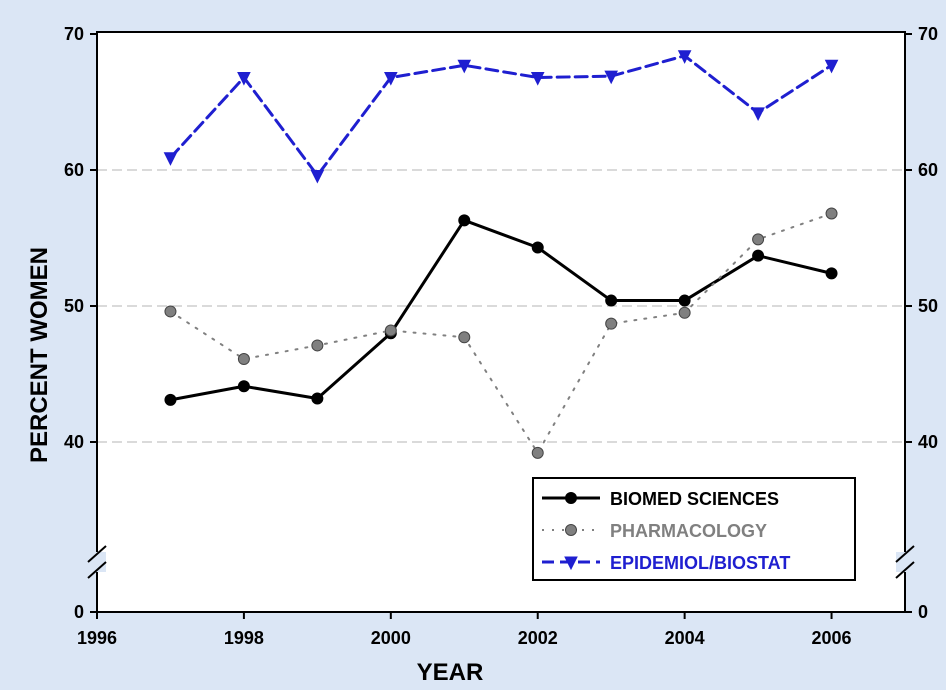 The image size is (946, 690). I want to click on legend-item-epidemiol-biostat: EPIDEMIOL/BIOSTAT, so click(666, 563).